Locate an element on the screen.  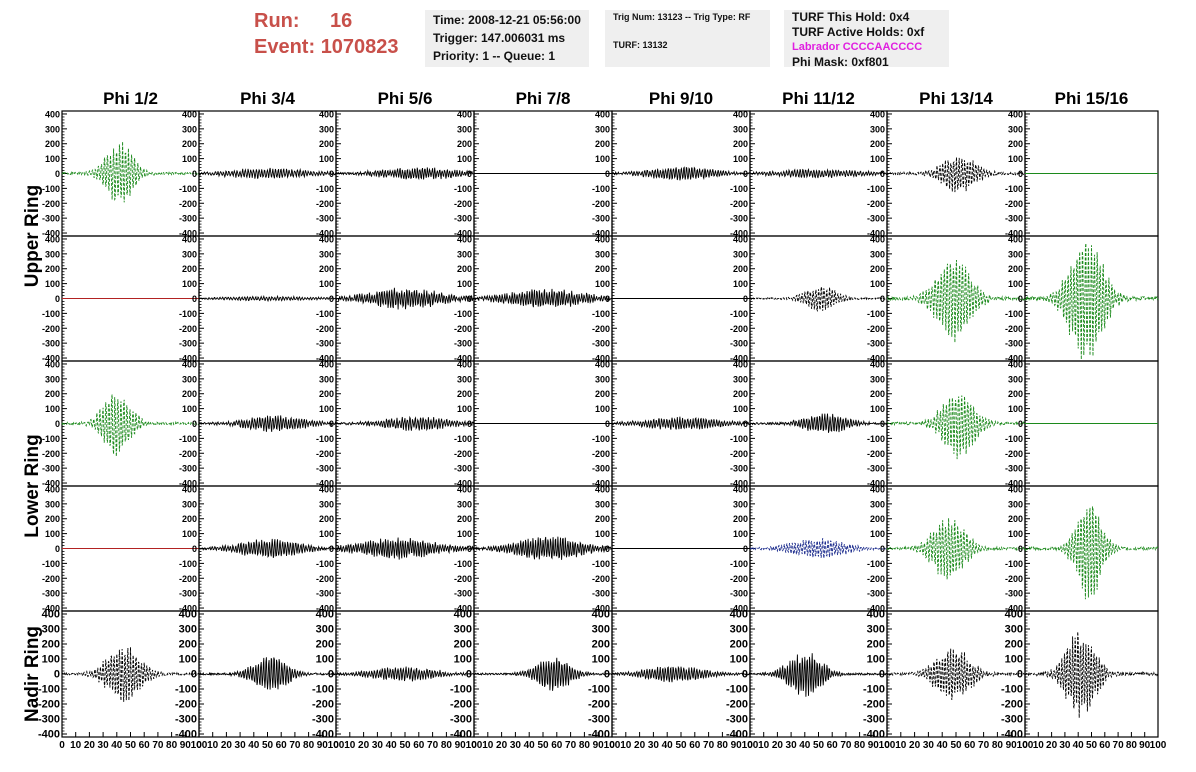
event-line: Event: 1070823 is located at coordinates (326, 47).